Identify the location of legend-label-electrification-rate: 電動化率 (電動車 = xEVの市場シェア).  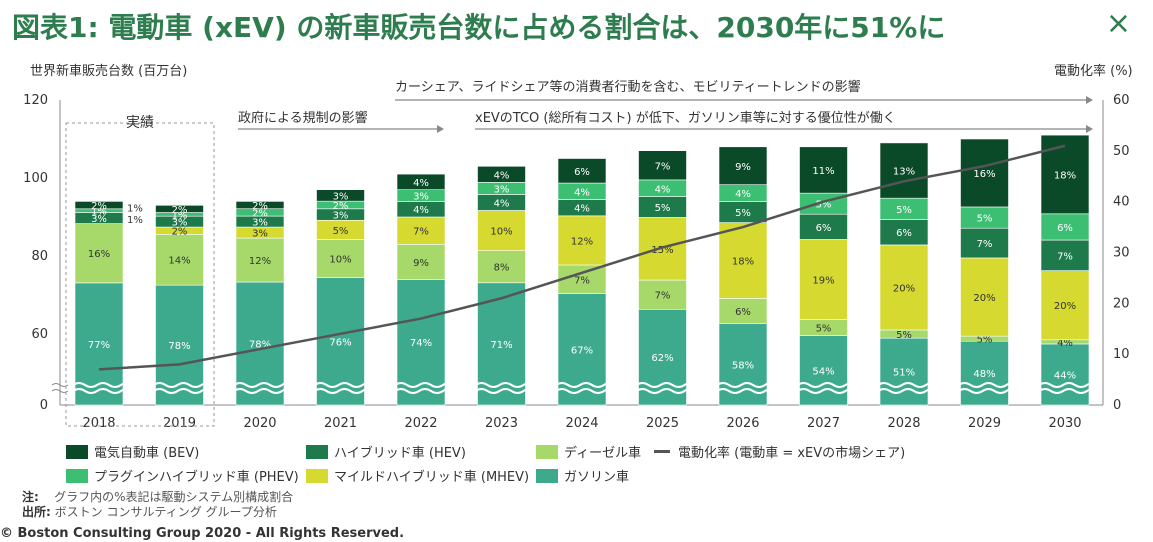
(792, 453).